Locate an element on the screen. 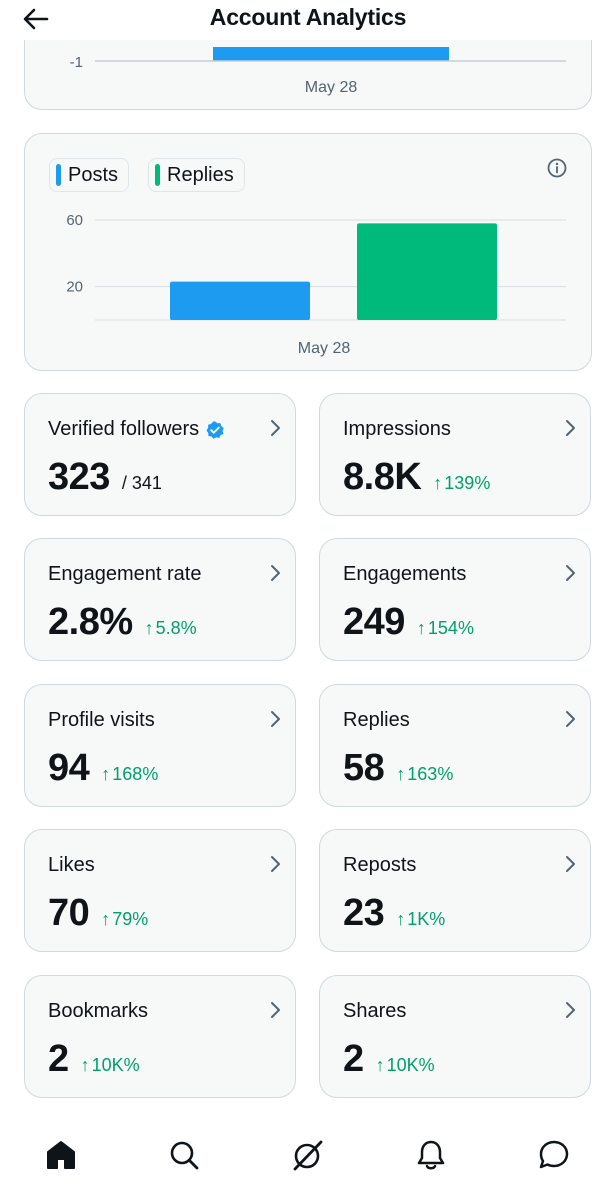 The height and width of the screenshot is (1199, 616). x-category-label: May 28 is located at coordinates (324, 348).